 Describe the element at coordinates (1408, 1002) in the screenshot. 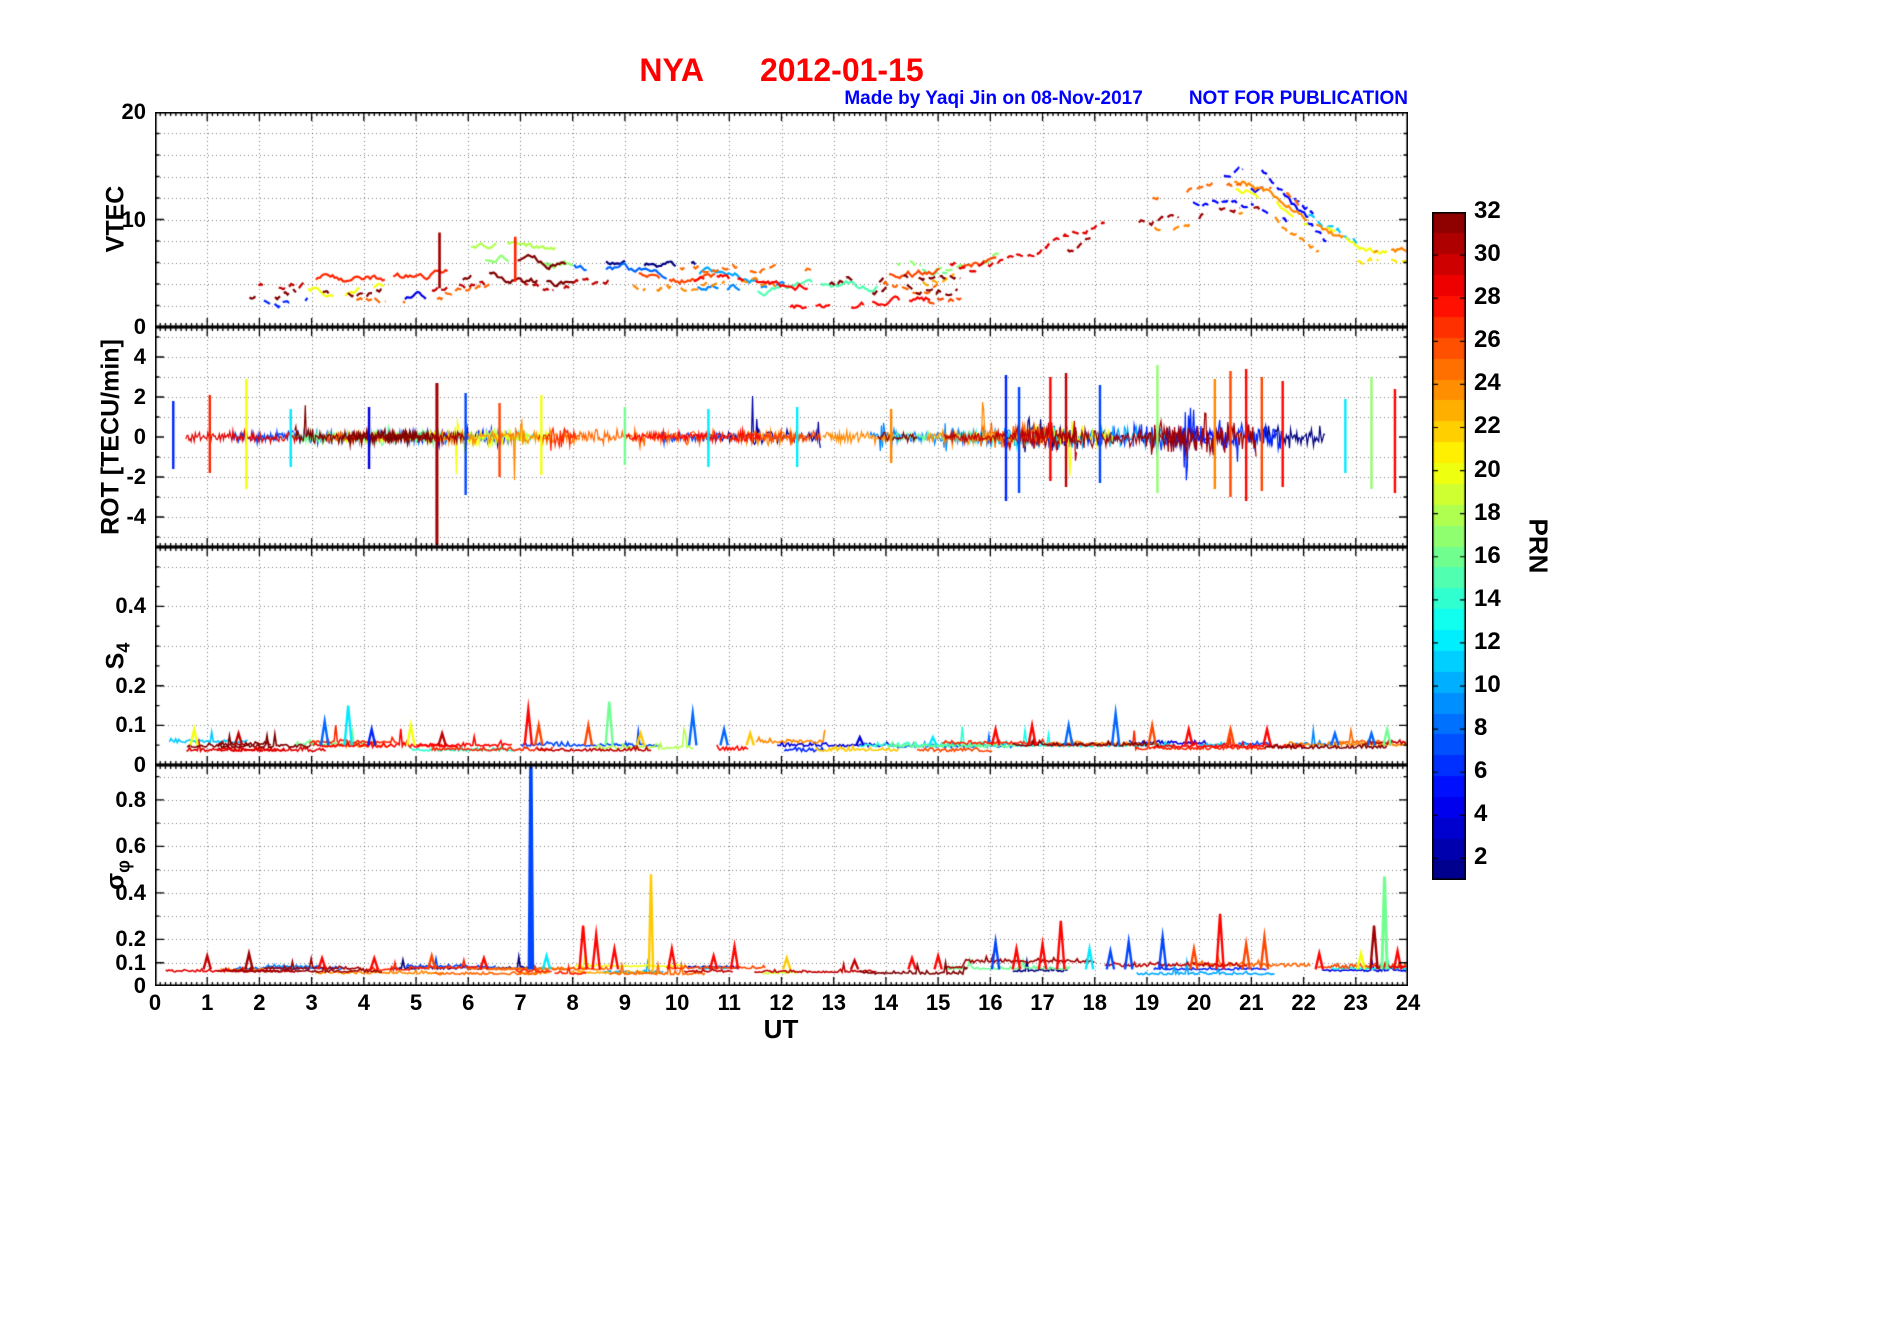

I see `x-tick-label: 24` at that location.